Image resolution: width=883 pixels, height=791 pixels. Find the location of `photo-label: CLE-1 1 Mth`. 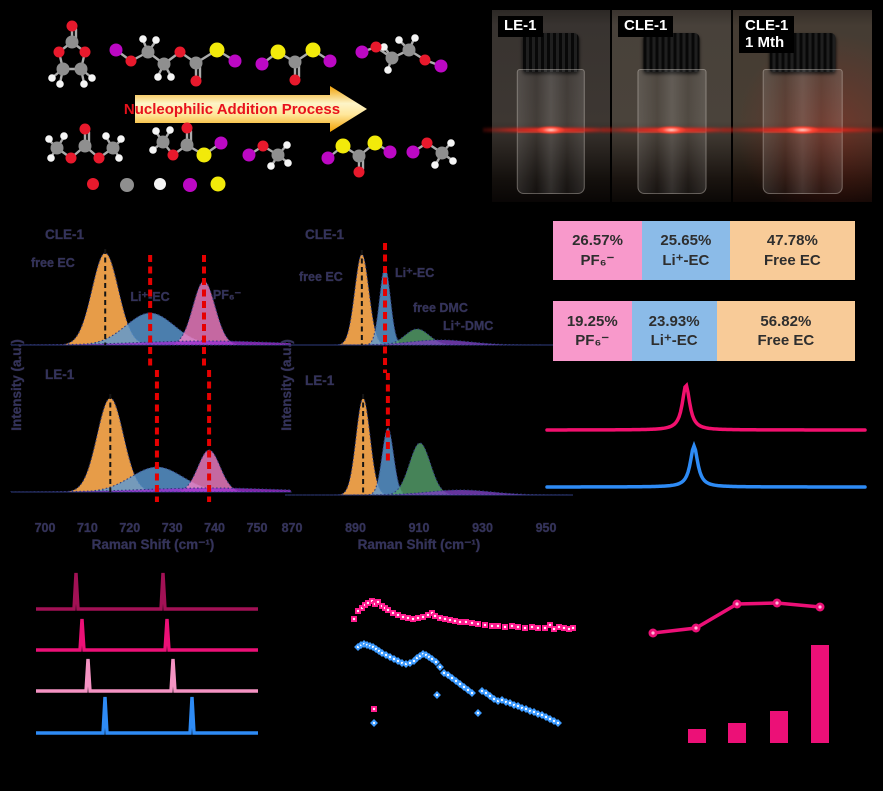

photo-label: CLE-1 1 Mth is located at coordinates (767, 34).